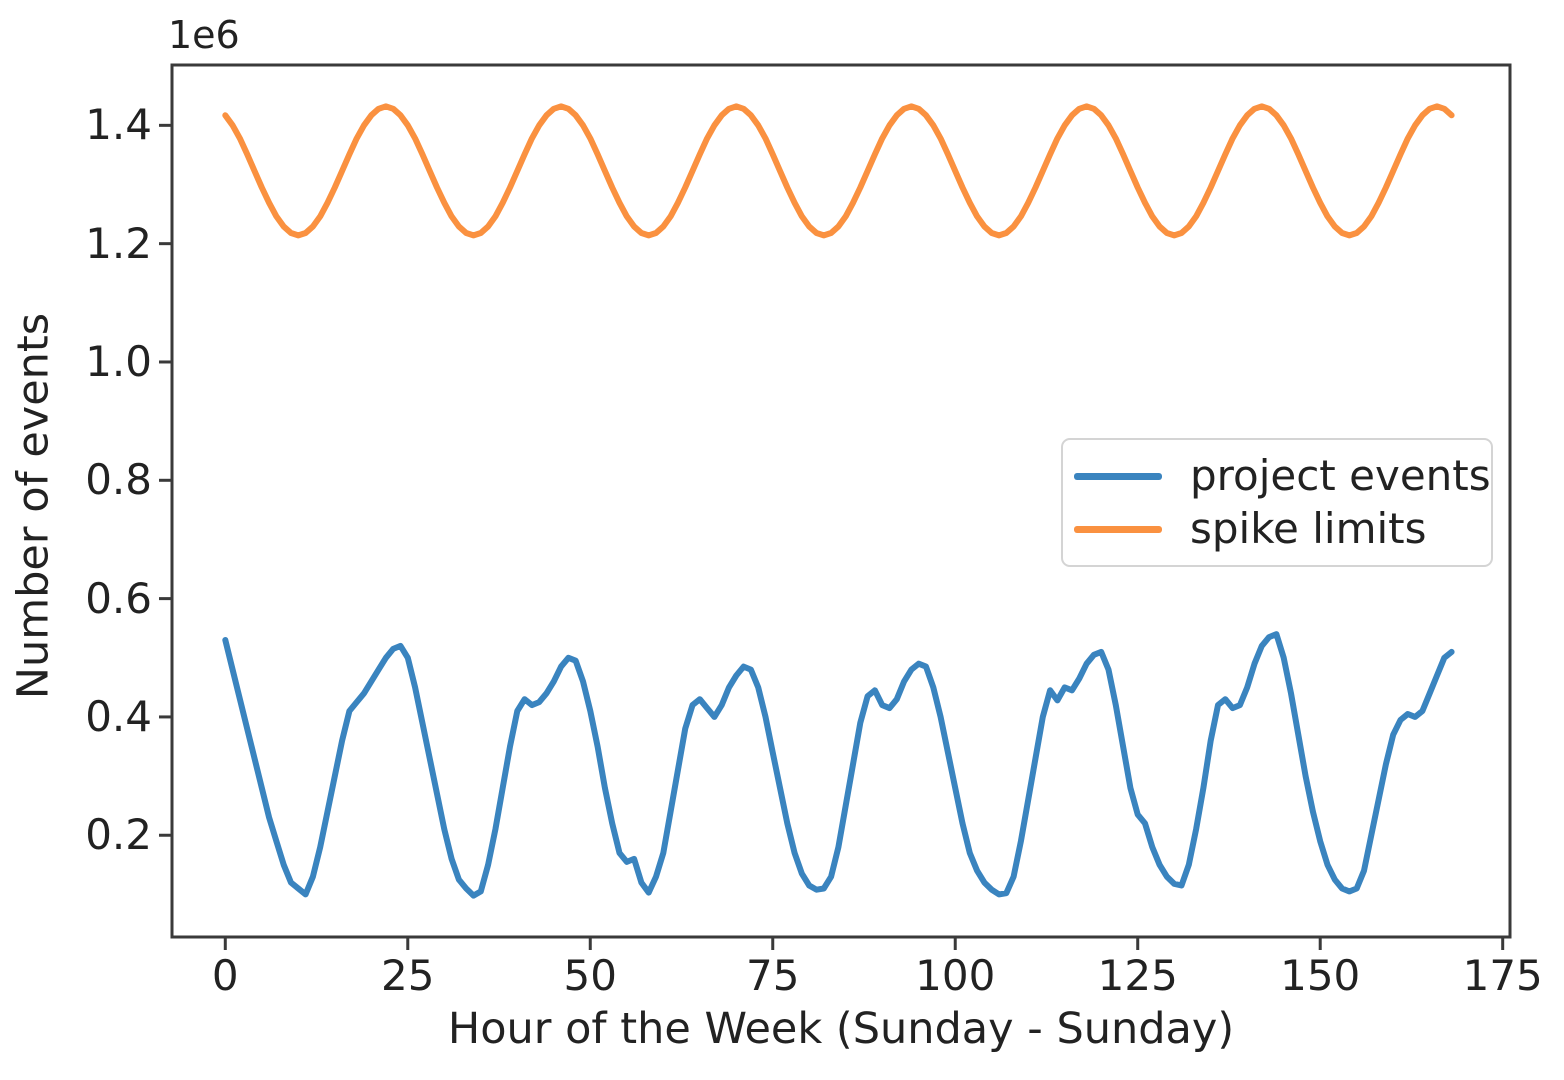 This screenshot has width=1564, height=1080. What do you see at coordinates (838, 171) in the screenshot?
I see `series-line-spike-limits` at bounding box center [838, 171].